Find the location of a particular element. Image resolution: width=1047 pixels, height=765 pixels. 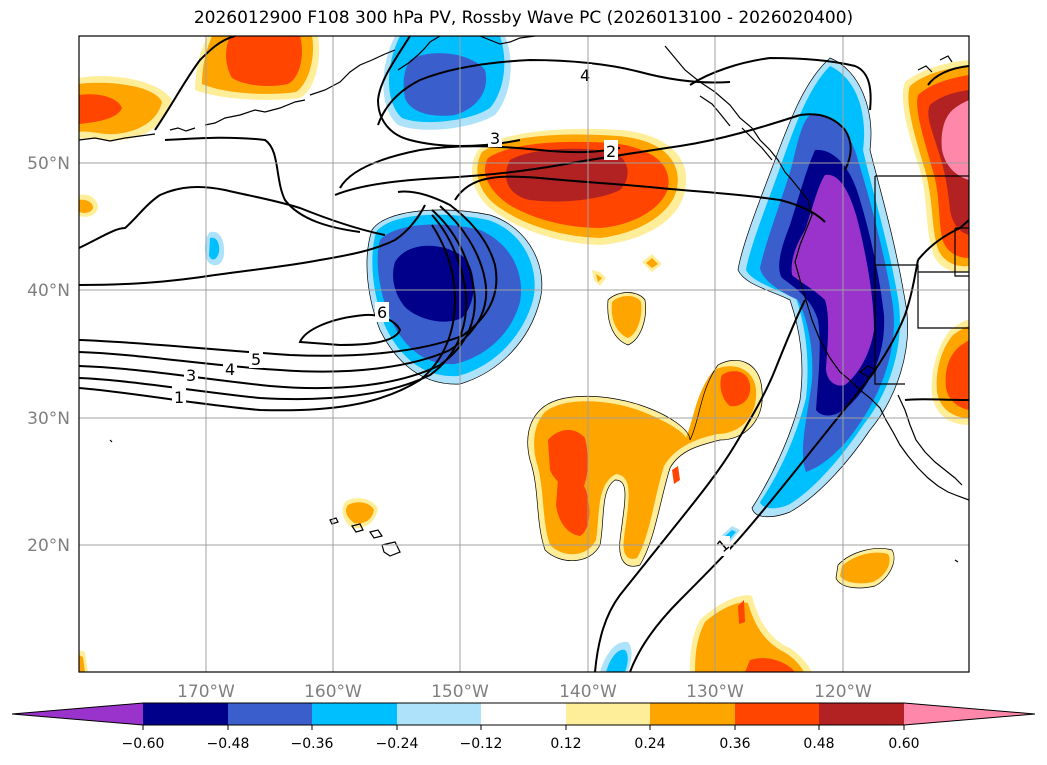

colorbar-tick: 0.60 is located at coordinates (903, 744).